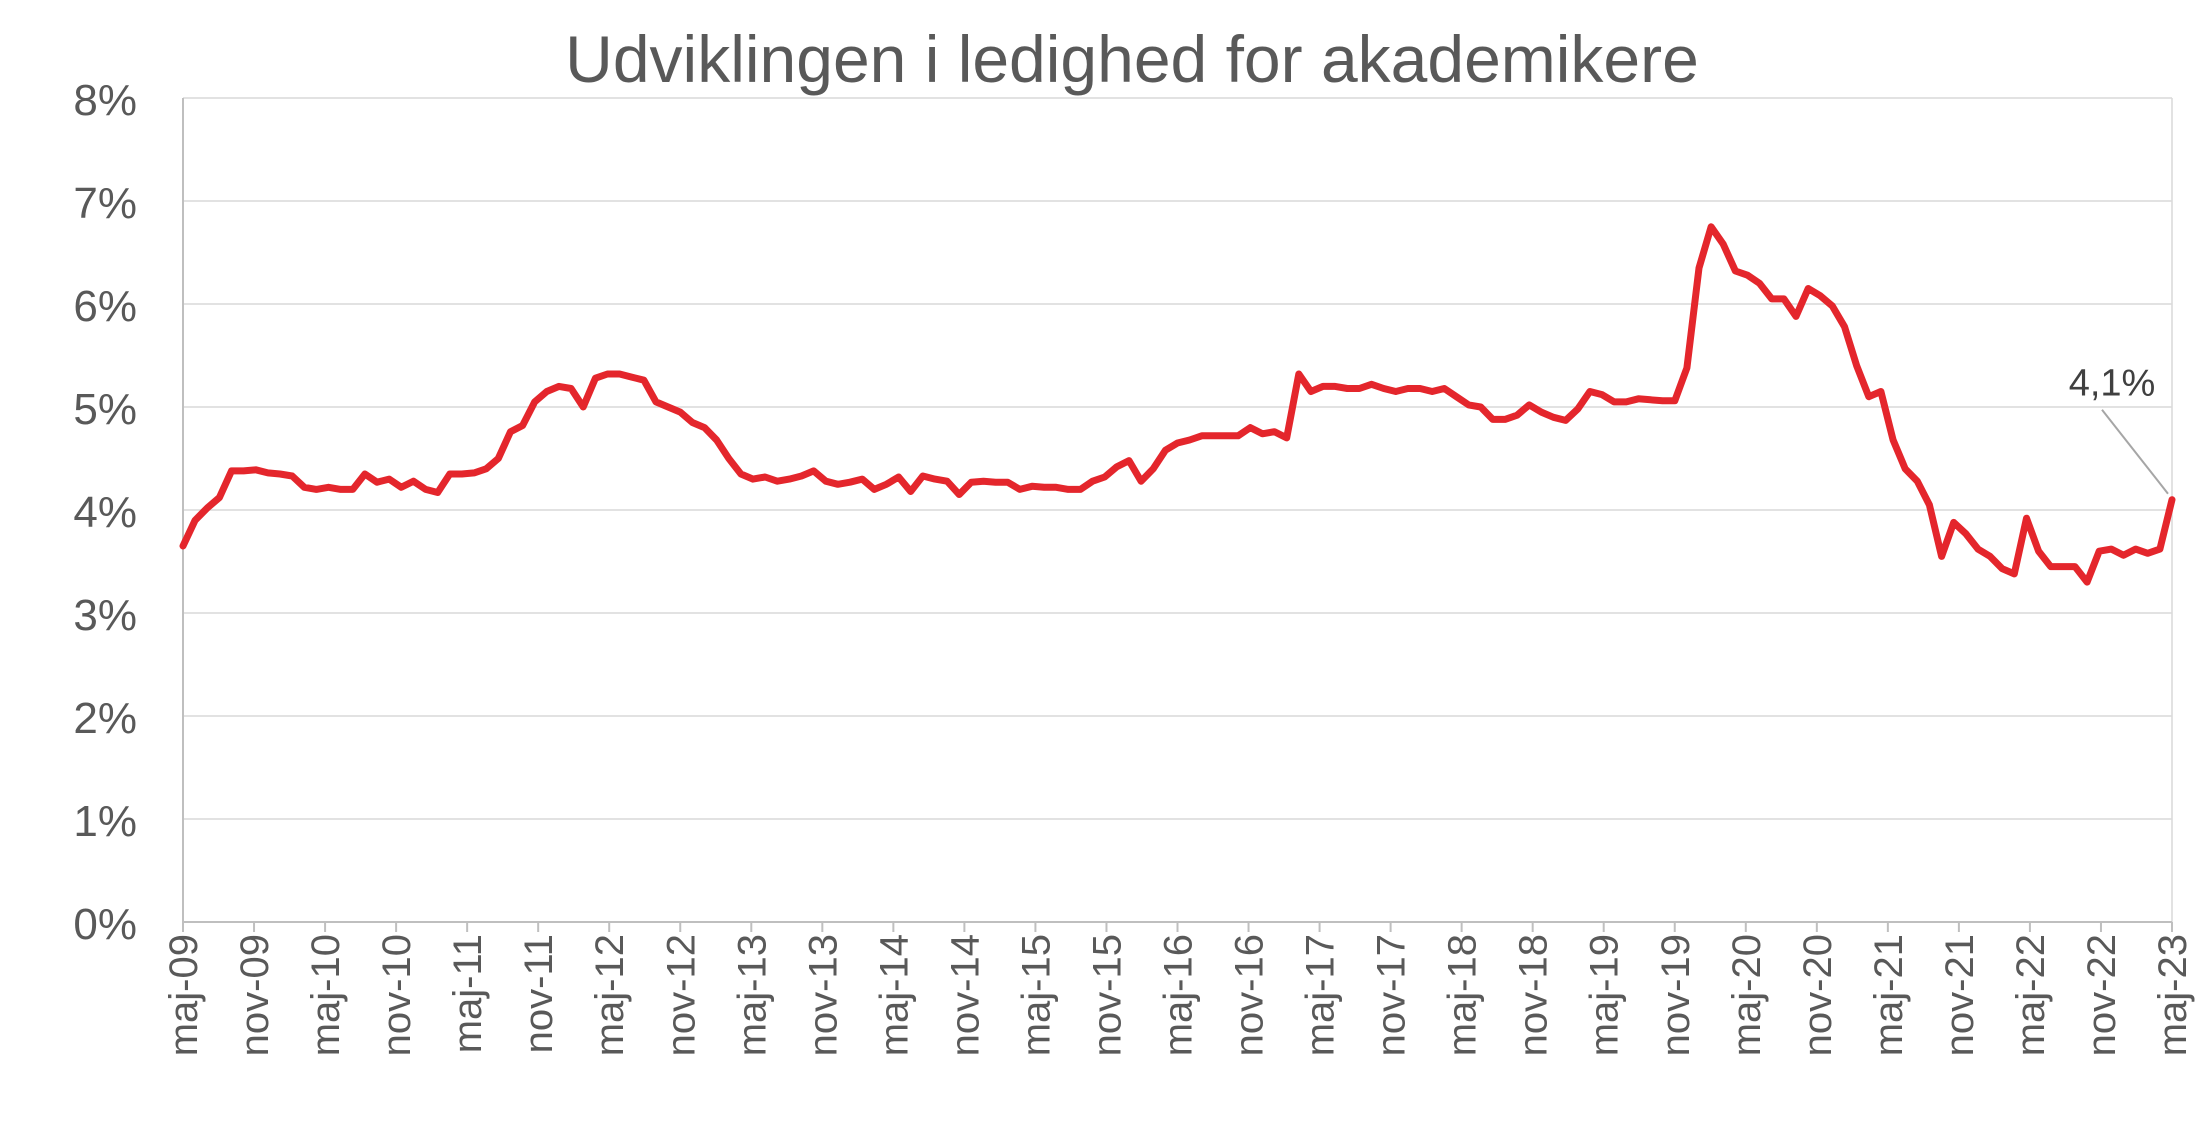  What do you see at coordinates (326, 995) in the screenshot?
I see `x-tick-label: maj-10` at bounding box center [326, 995].